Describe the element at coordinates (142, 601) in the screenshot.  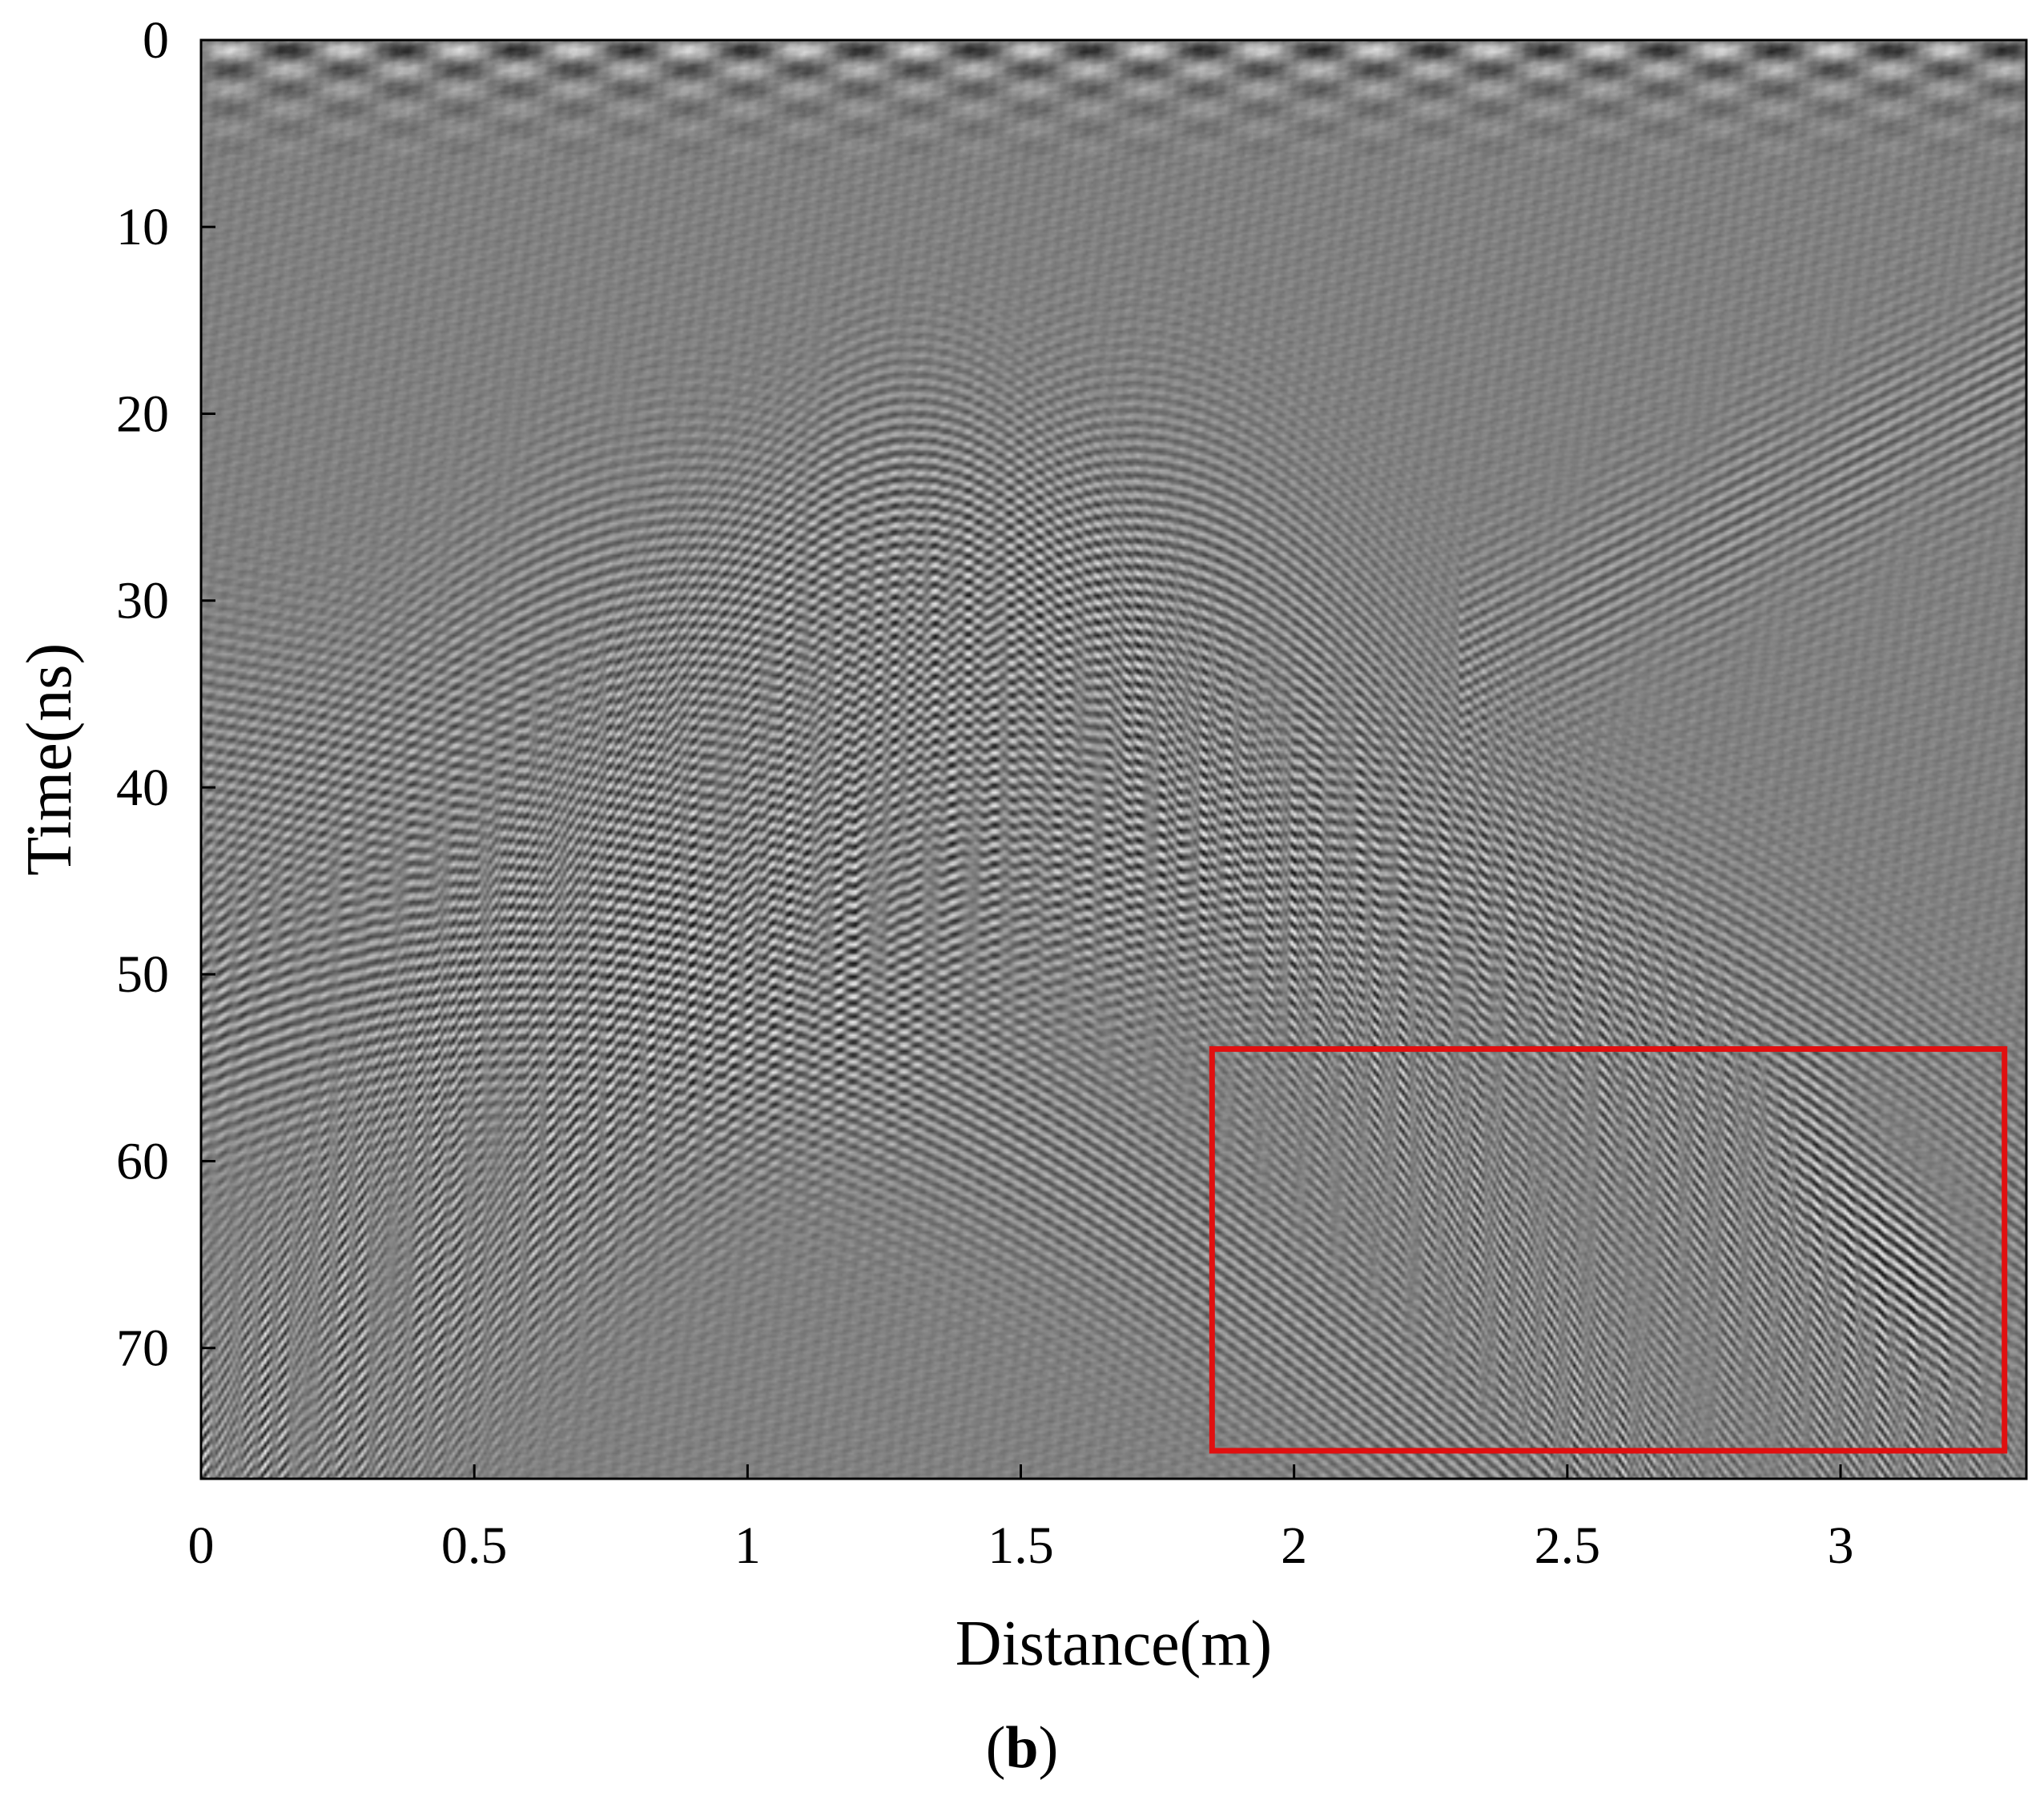
I see `y-tick-label: 30` at that location.